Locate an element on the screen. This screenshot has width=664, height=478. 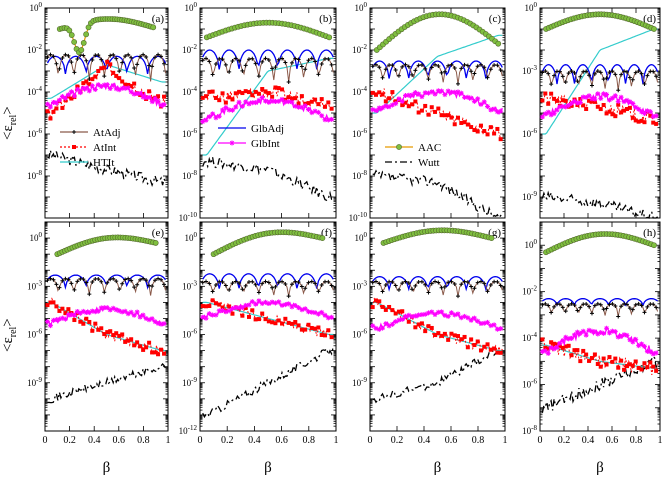
panel-b: 100 10-2 10-4 10-6 10-8 10-10 (b) is located at coordinates (258, 112).